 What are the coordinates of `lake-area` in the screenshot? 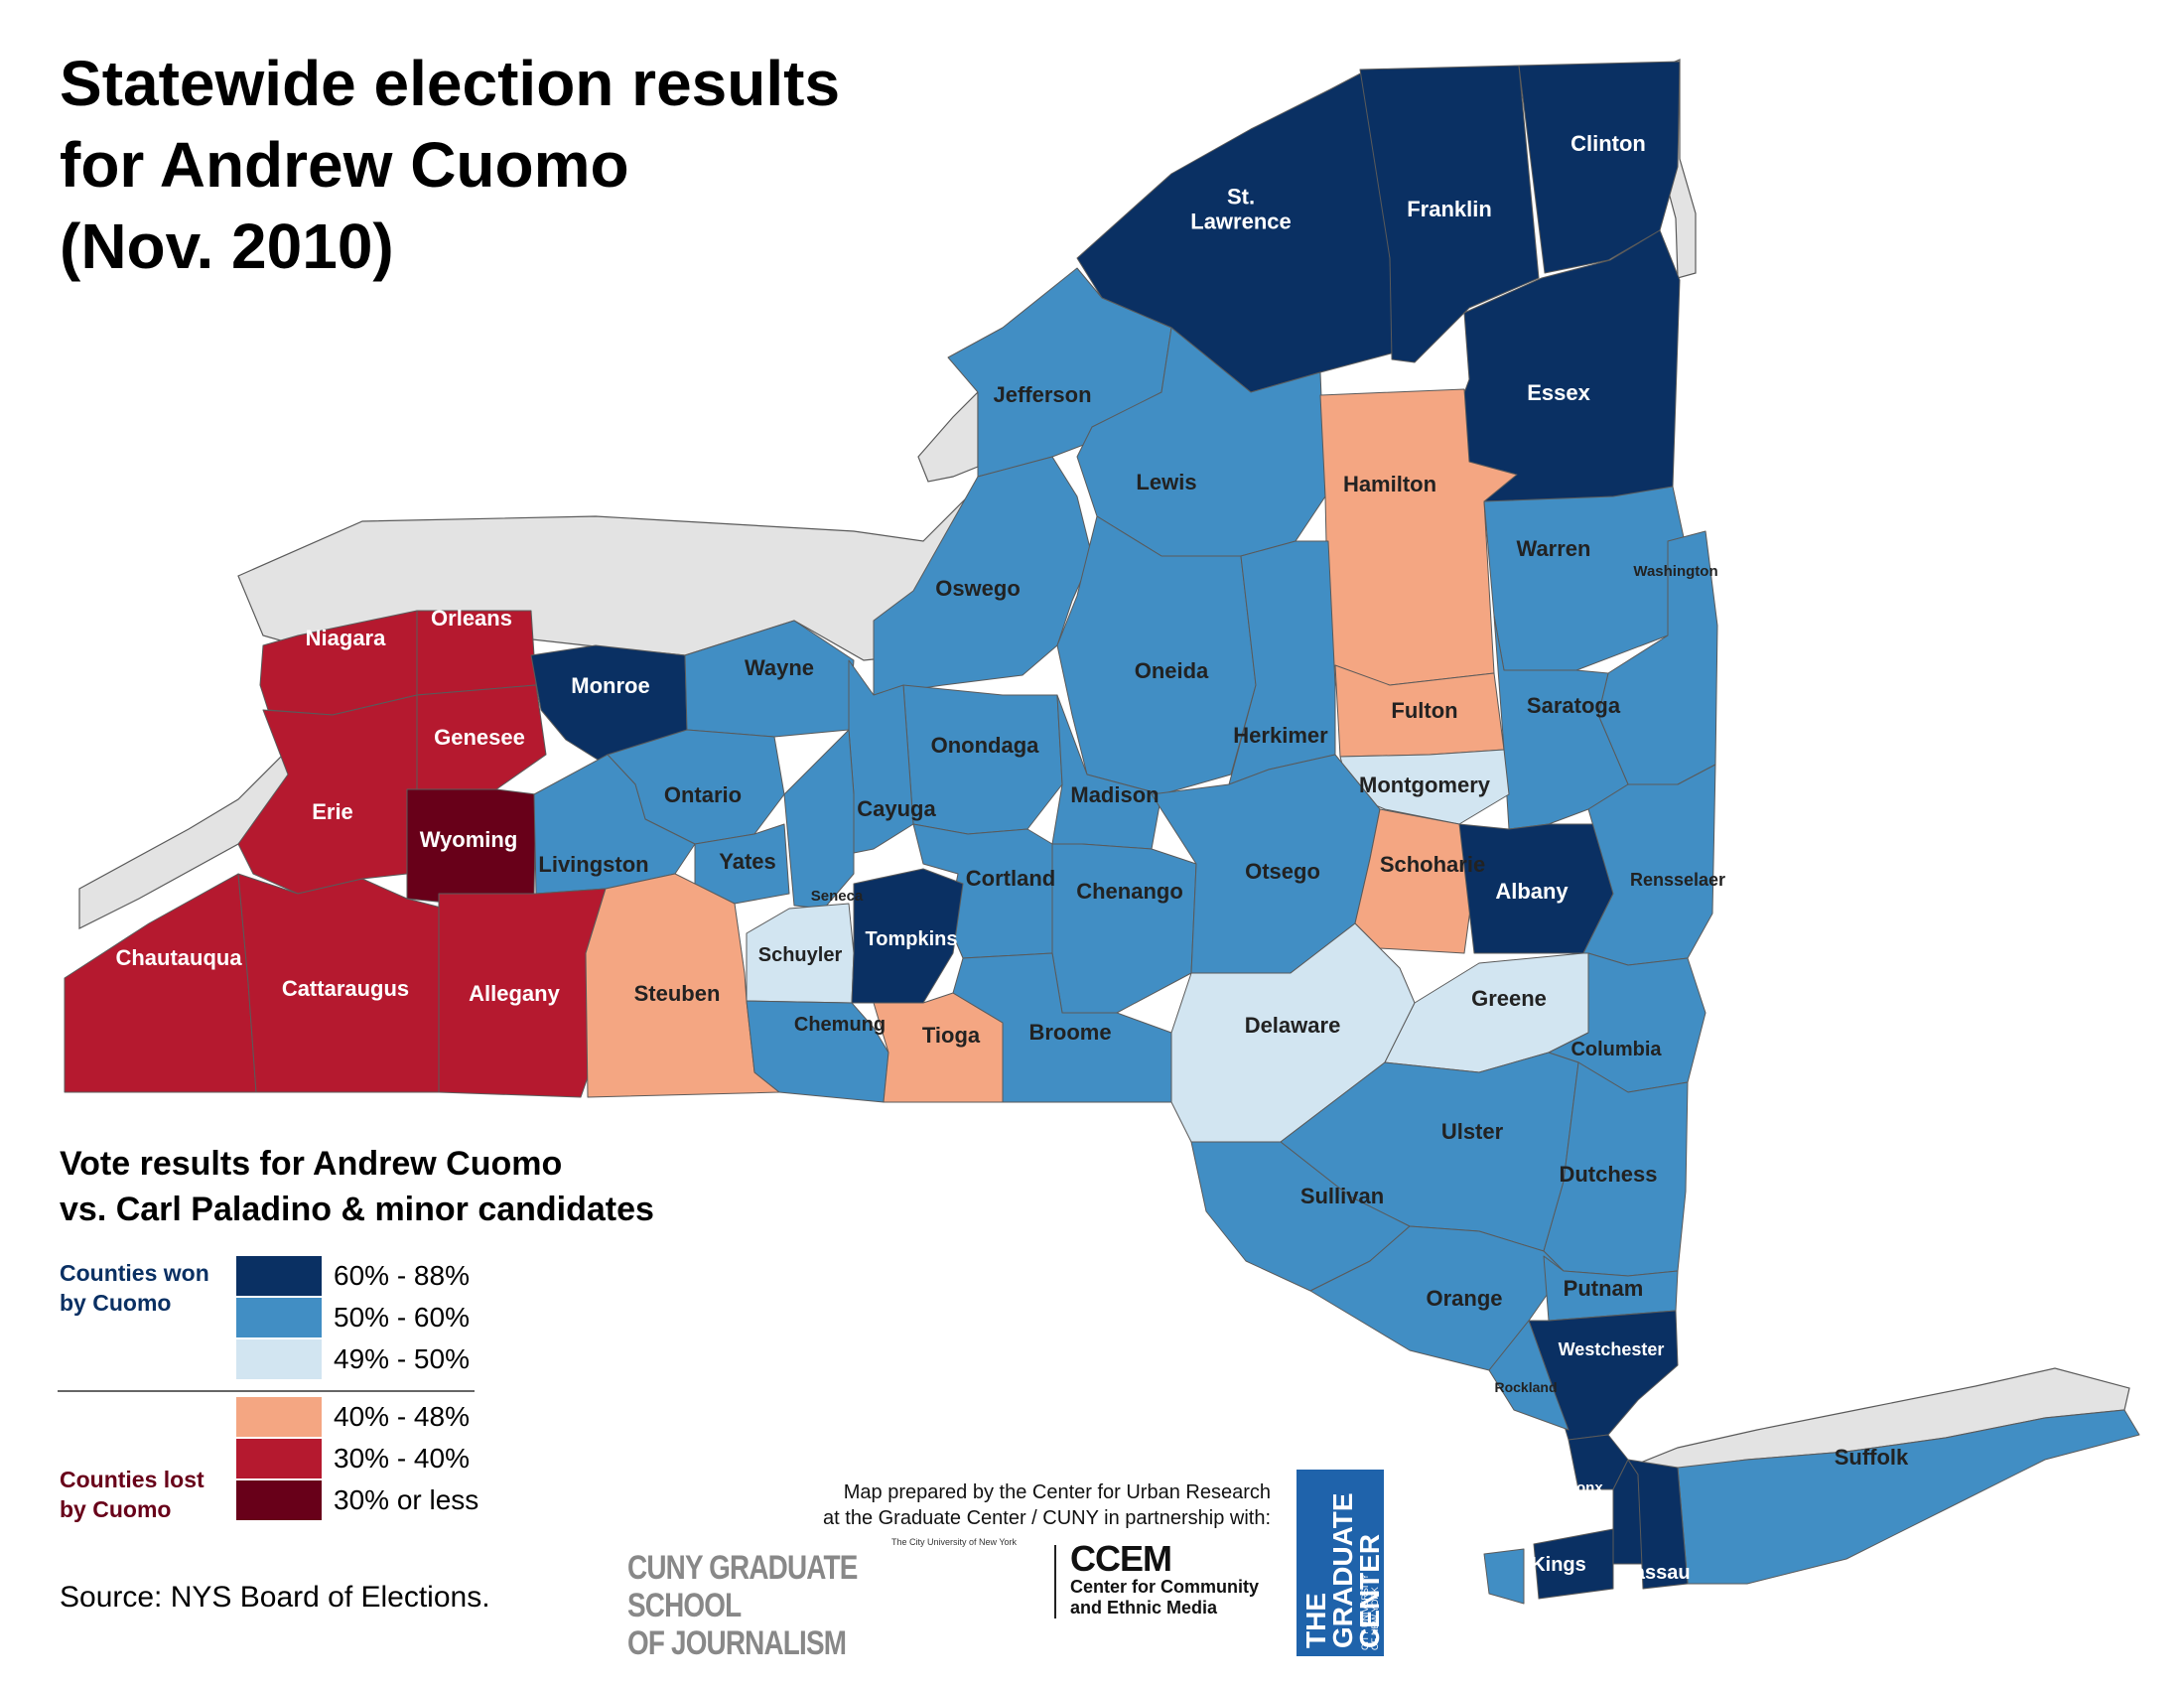 It's located at (948, 436).